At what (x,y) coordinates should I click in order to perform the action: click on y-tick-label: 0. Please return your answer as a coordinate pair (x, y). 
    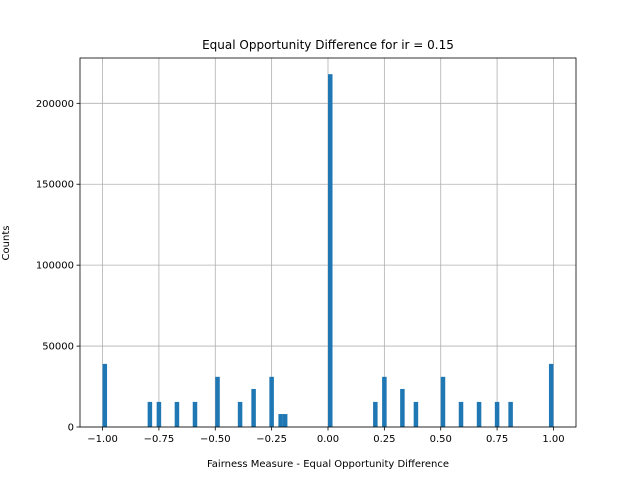
    Looking at the image, I should click on (71, 428).